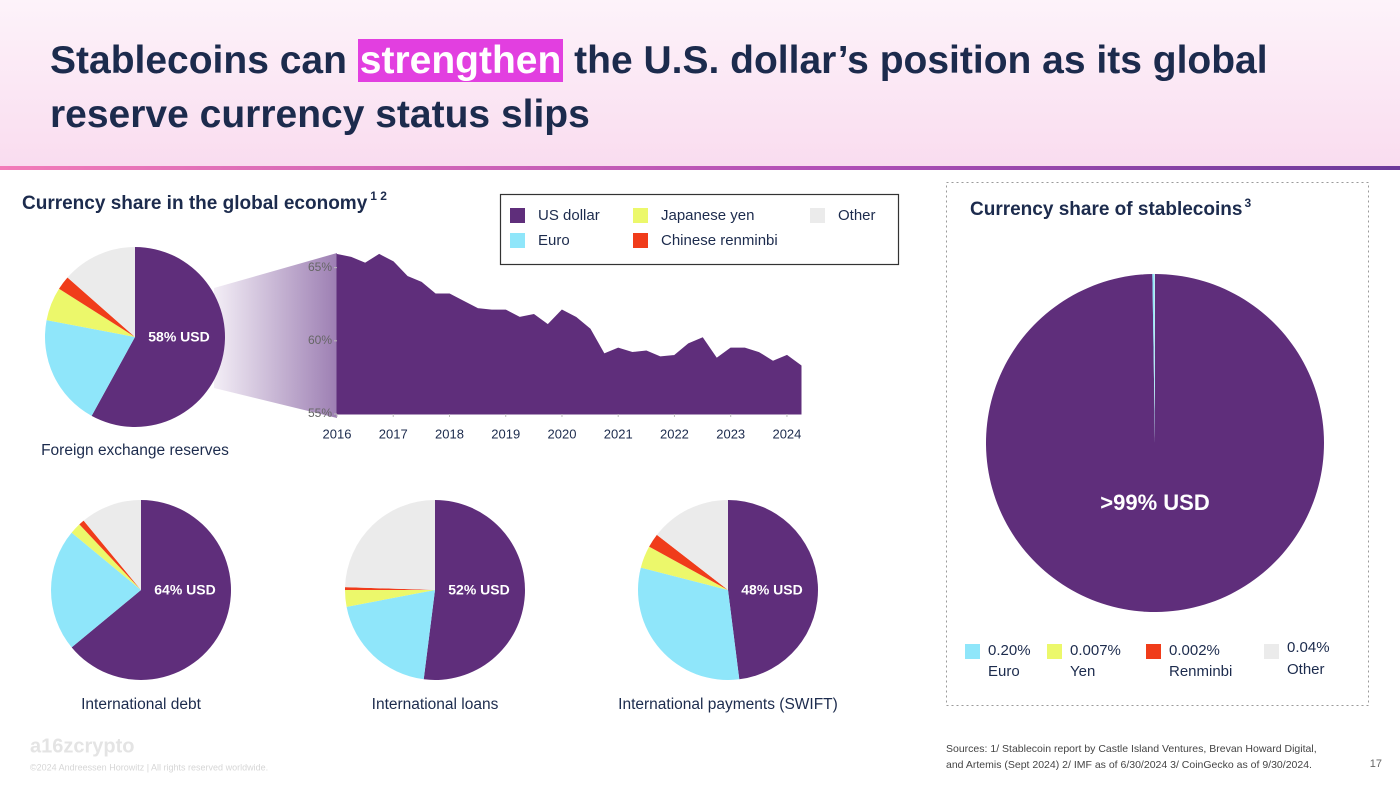 The image size is (1400, 788). What do you see at coordinates (1194, 650) in the screenshot?
I see `legend-value: 0.002%` at bounding box center [1194, 650].